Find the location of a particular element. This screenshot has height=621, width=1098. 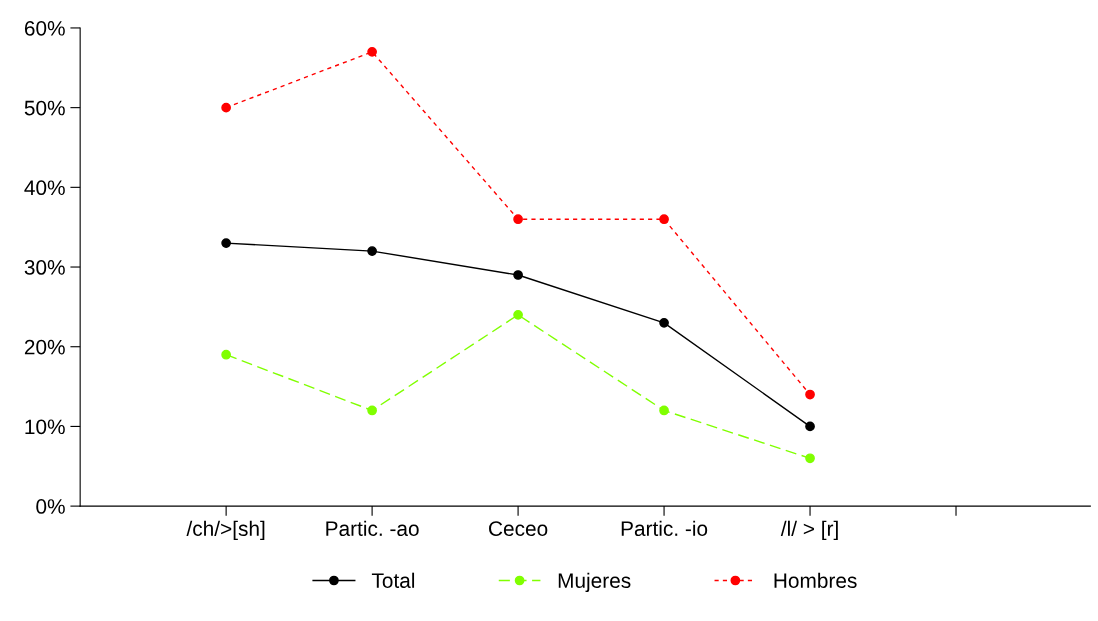

y-tick-label: 20% is located at coordinates (44, 347).